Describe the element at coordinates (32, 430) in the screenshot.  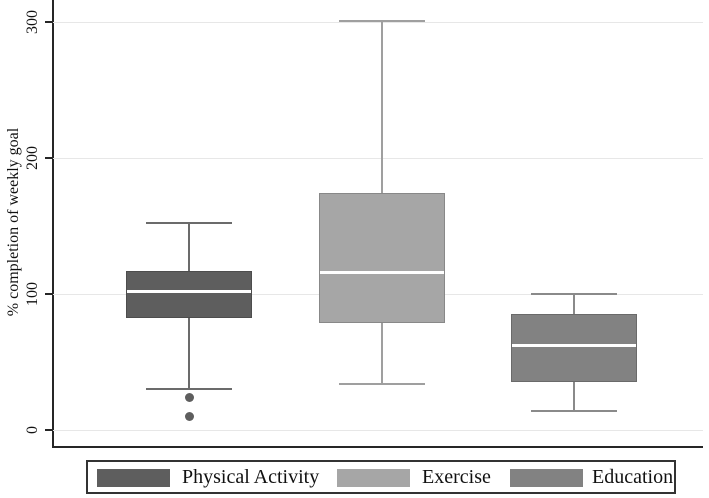
I see `tick-label-0: 0` at that location.